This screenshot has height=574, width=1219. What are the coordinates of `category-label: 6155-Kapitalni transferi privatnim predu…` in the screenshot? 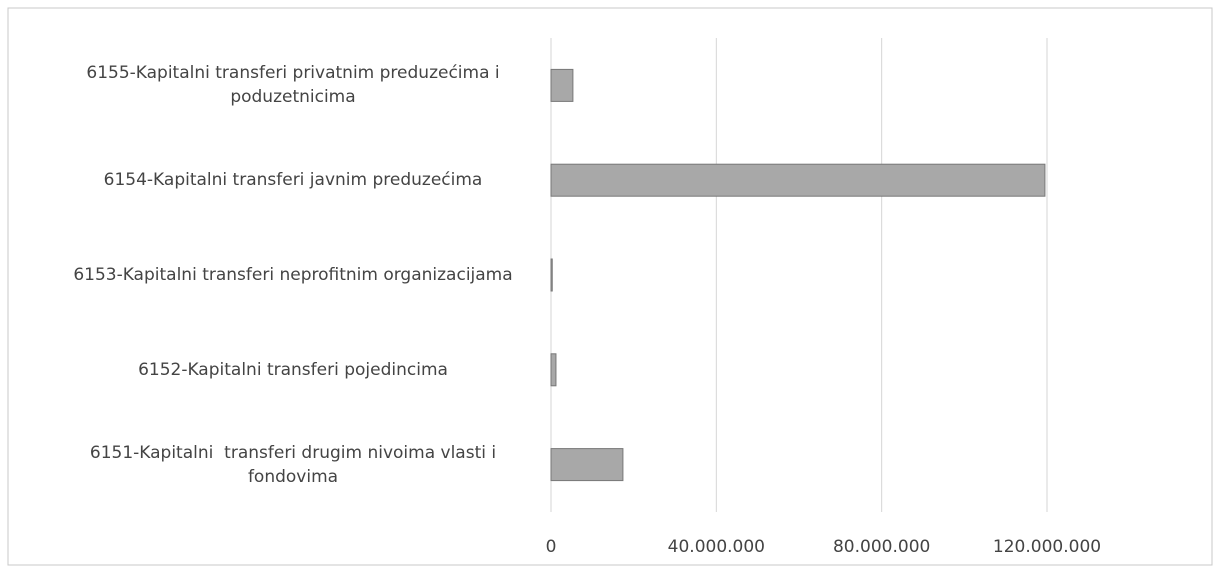 It's located at (296, 85).